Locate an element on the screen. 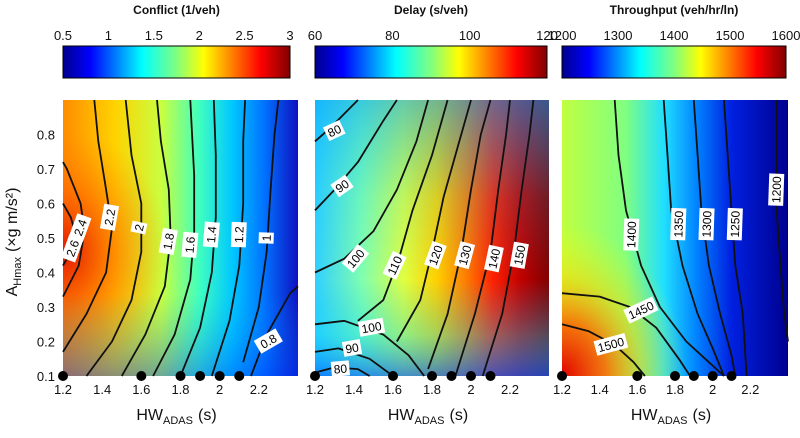  contour-label-text: 1200 is located at coordinates (776, 189).